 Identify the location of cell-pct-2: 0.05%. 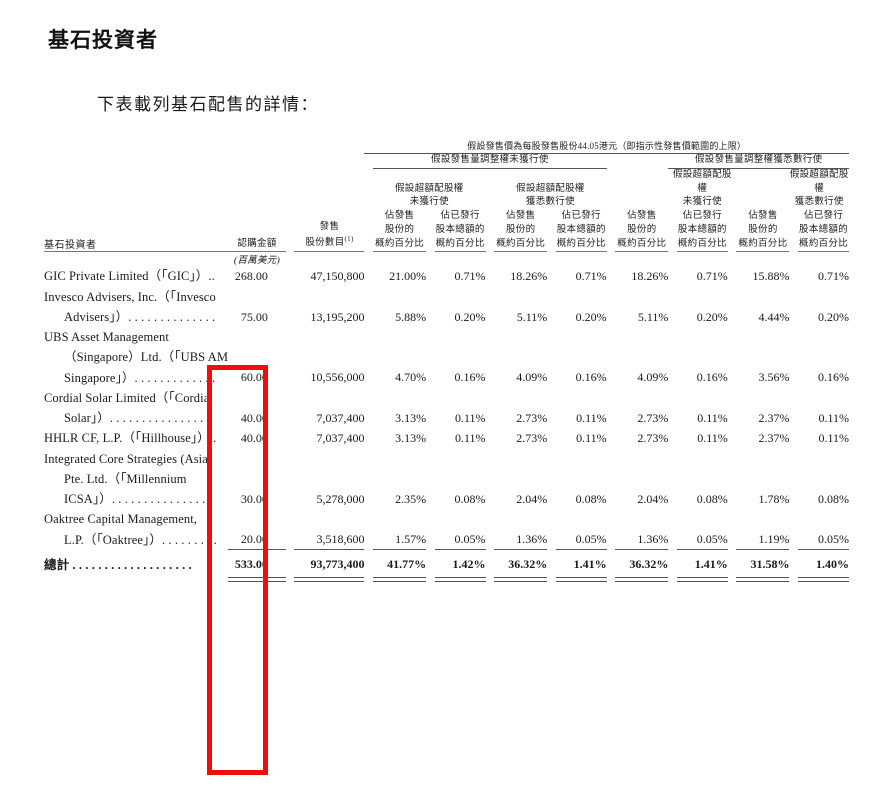
(460, 540).